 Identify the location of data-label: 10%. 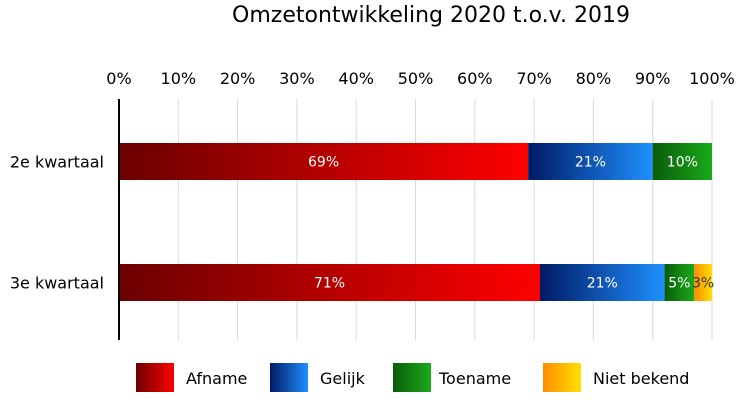
(682, 163).